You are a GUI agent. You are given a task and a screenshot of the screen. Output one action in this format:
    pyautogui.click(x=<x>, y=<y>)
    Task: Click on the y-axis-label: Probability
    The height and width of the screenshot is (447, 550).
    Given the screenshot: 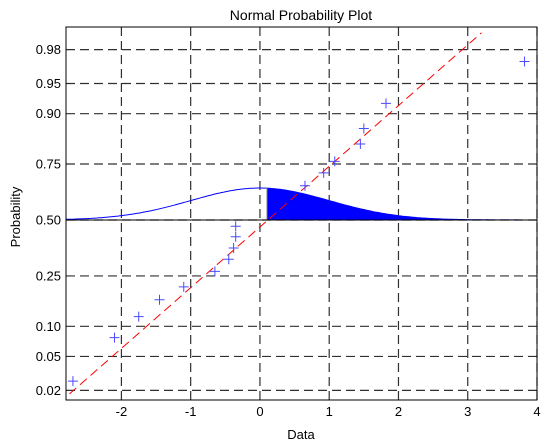 What is the action you would take?
    pyautogui.click(x=15, y=216)
    